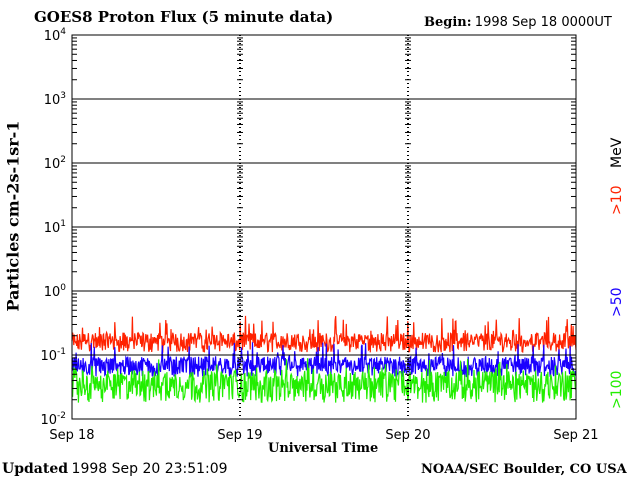  What do you see at coordinates (55, 163) in the screenshot?
I see `y-tick-label: 10²` at bounding box center [55, 163].